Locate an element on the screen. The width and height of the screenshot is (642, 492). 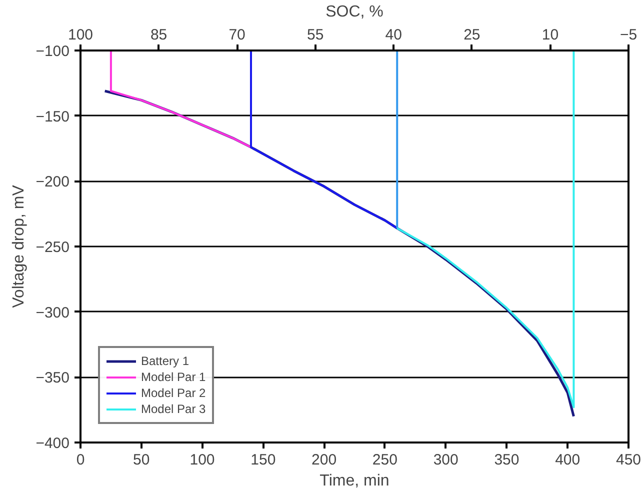
y-tick-label: −200 is located at coordinates (53, 182).